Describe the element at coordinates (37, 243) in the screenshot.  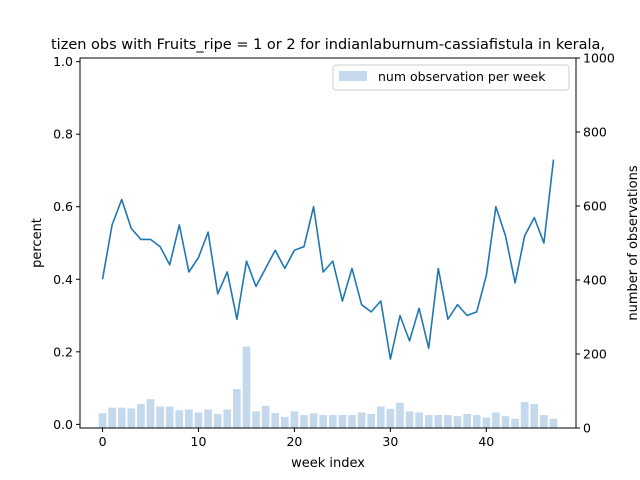
I see `y-axis-label: percent` at that location.